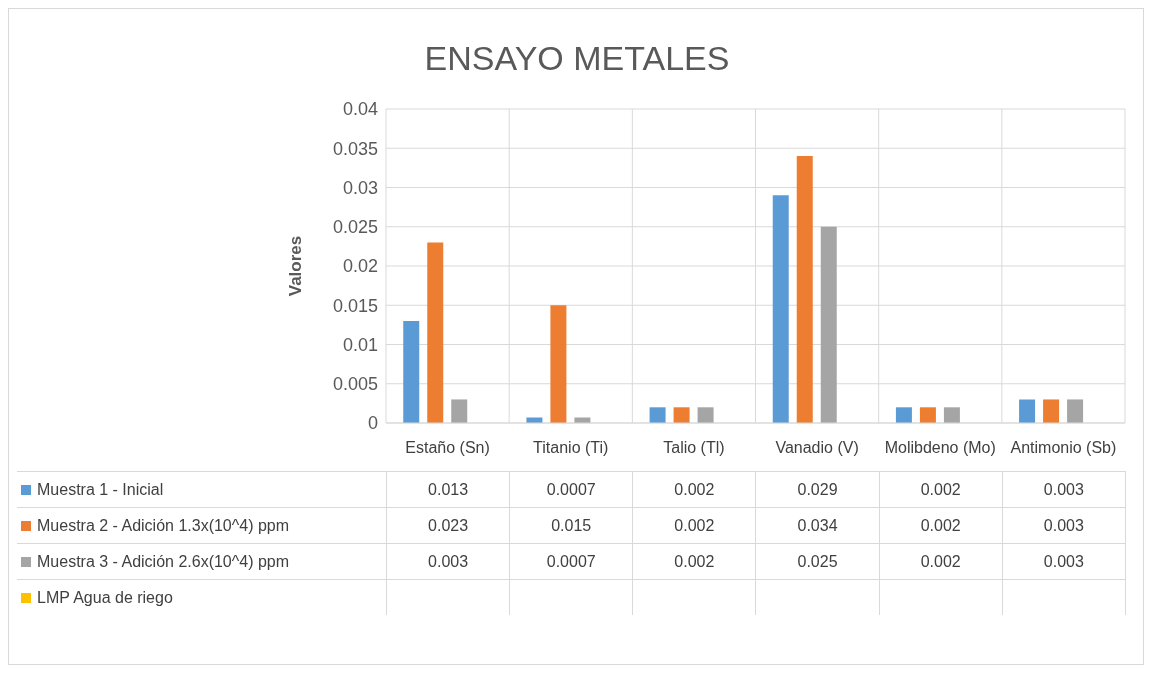 The width and height of the screenshot is (1152, 673). What do you see at coordinates (202, 561) in the screenshot?
I see `legend-label: Muestra 3 - Adición 2.6x(10^4) ppm` at bounding box center [202, 561].